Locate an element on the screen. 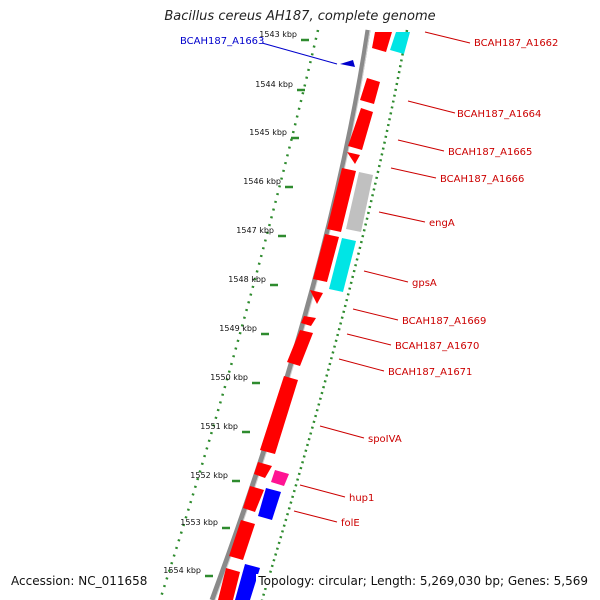 This screenshot has height=600, width=600. kbp-tick-label: 1554 kbp is located at coordinates (182, 570).